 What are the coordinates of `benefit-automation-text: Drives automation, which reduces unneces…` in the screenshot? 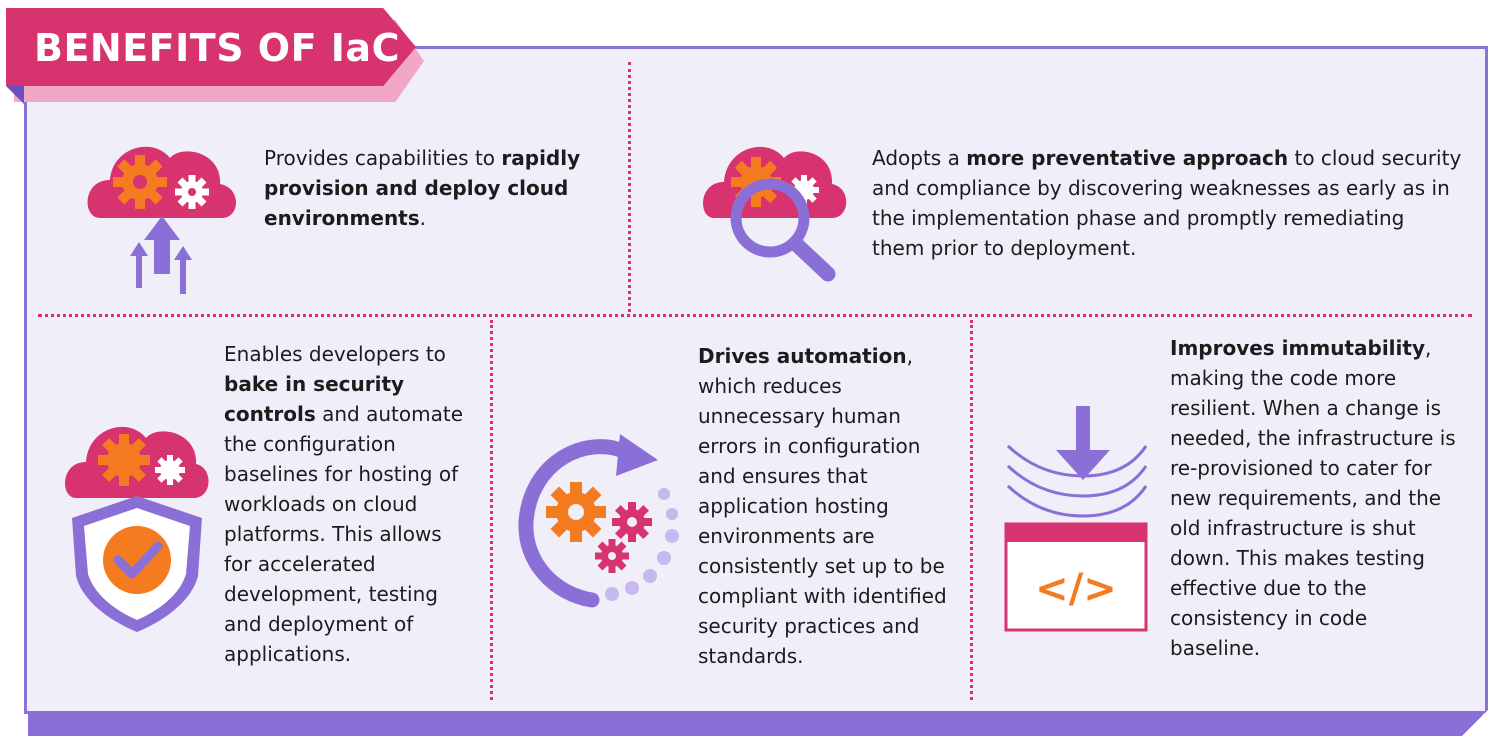 It's located at (829, 506).